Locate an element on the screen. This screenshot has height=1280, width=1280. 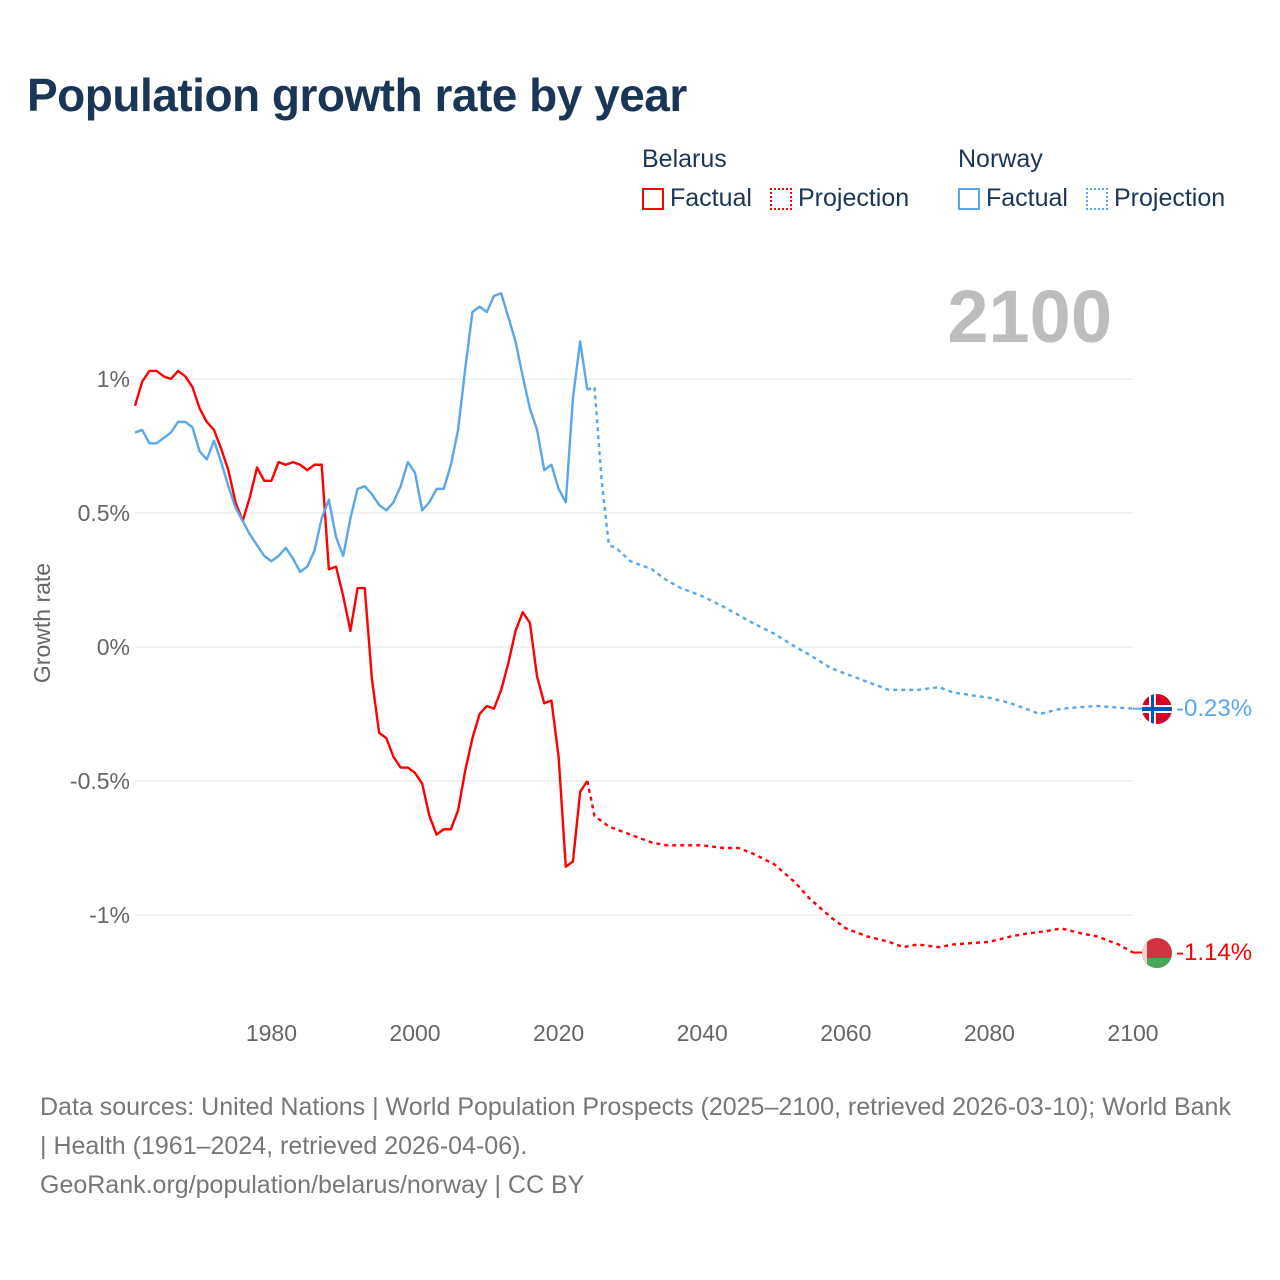
x-tick-label: 2020 is located at coordinates (558, 1033).